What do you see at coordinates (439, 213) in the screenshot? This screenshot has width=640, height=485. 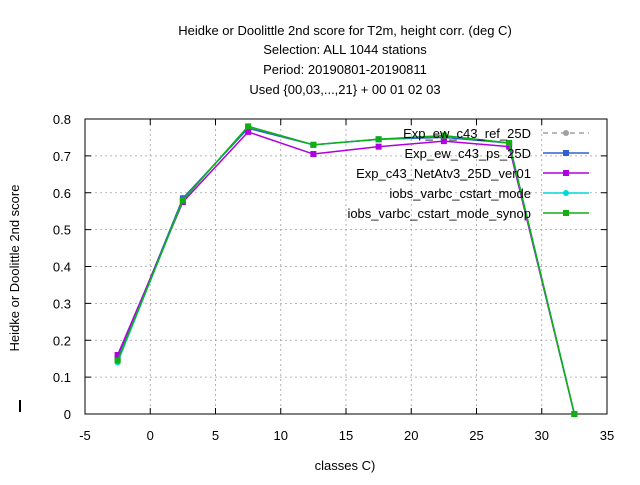 I see `legend-label-5: iobs_varbc_cstart_mode_synop` at bounding box center [439, 213].